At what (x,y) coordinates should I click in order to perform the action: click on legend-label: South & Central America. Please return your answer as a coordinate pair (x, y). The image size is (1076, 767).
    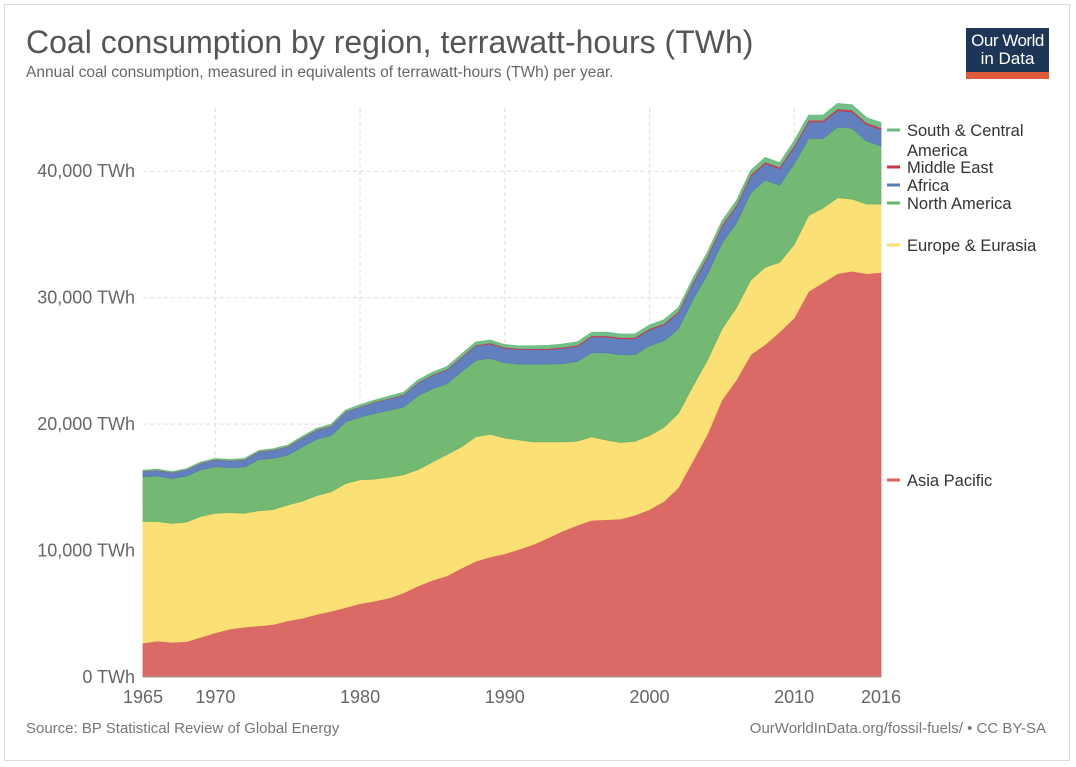
    Looking at the image, I should click on (965, 141).